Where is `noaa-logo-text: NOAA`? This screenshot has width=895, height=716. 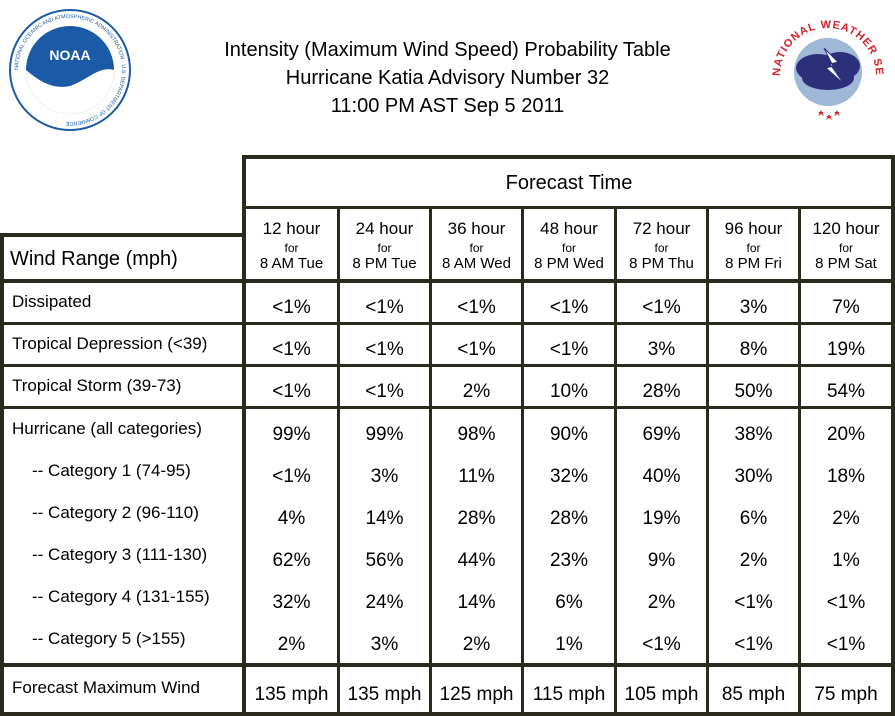
noaa-logo-text: NOAA is located at coordinates (69, 55).